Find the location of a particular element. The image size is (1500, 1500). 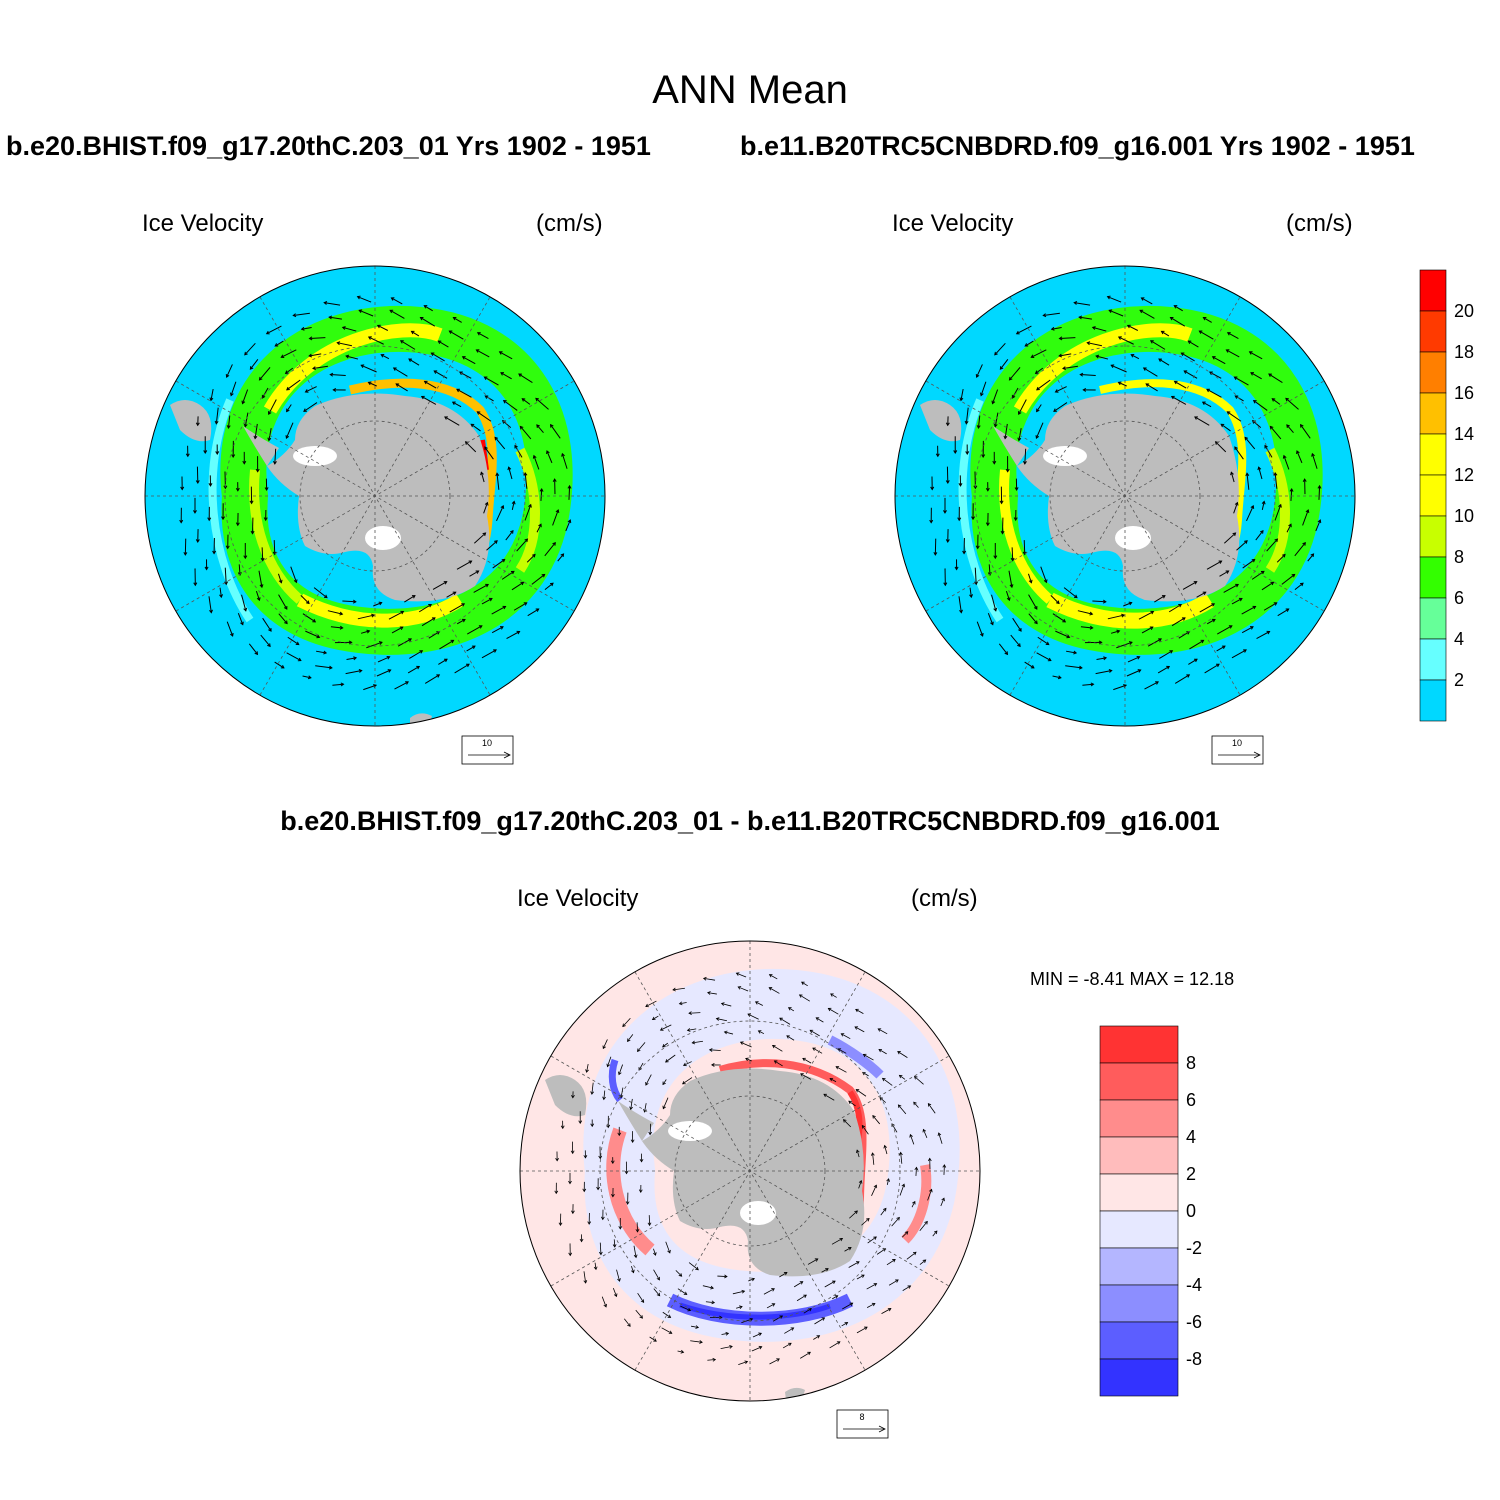

main-colorbar-label: 18 is located at coordinates (1464, 352).